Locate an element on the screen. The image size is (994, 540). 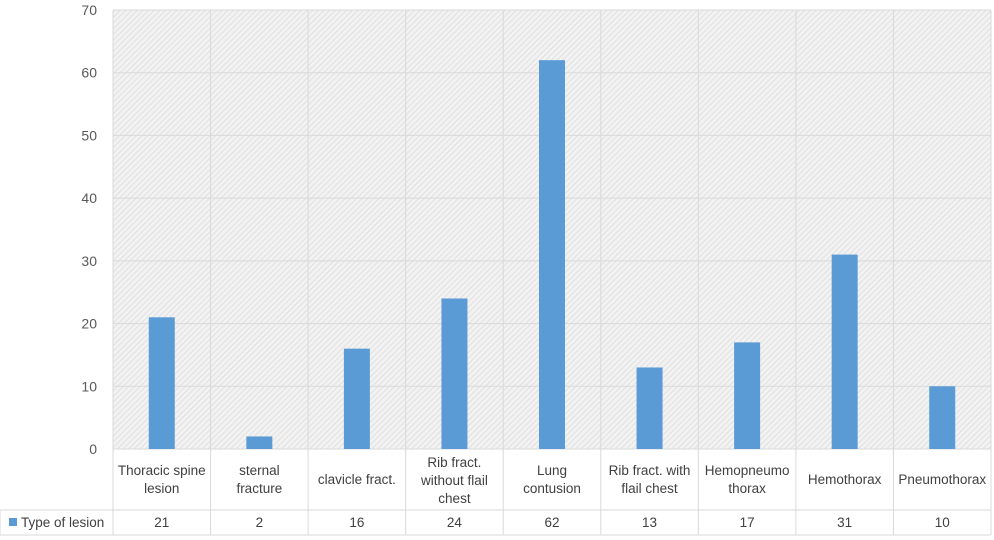
y-tick-label: 30 is located at coordinates (89, 261).